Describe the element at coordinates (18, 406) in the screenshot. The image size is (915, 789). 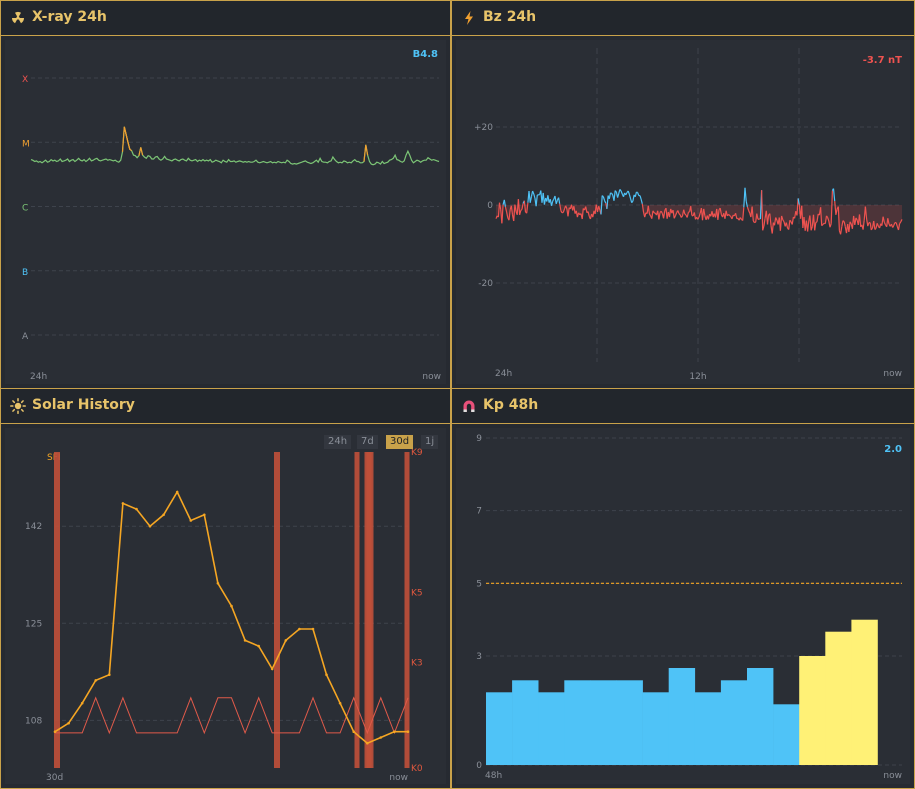
I see `sun-icon` at that location.